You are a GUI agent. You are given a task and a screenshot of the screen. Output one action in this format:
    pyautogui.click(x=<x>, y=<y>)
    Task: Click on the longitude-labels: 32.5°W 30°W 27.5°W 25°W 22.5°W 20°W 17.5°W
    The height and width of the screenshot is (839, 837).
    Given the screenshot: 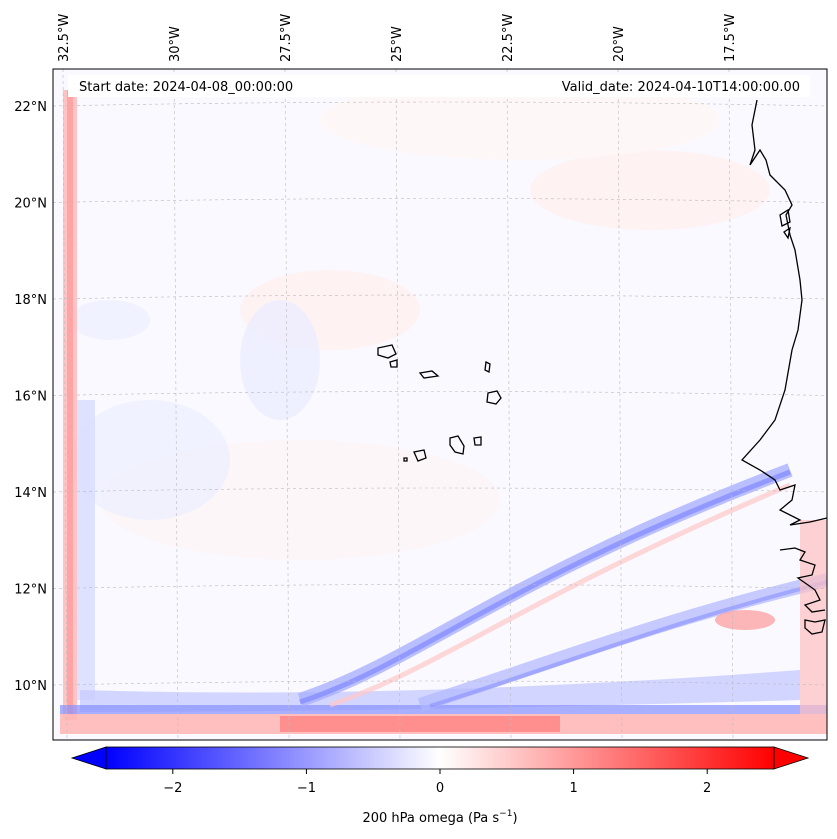 What is the action you would take?
    pyautogui.click(x=397, y=38)
    